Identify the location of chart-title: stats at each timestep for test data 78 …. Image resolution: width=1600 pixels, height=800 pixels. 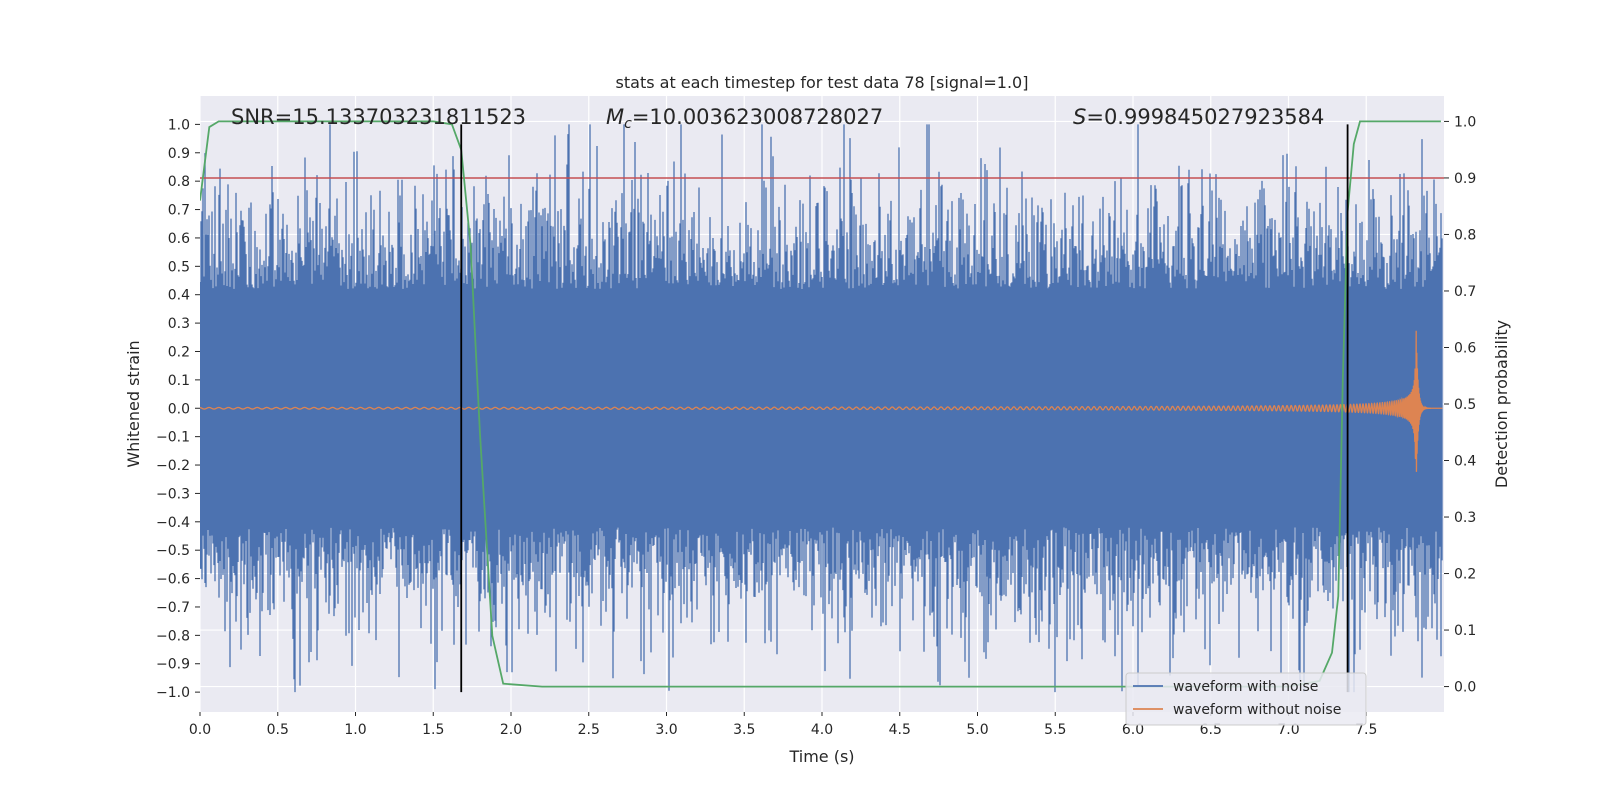
(822, 82).